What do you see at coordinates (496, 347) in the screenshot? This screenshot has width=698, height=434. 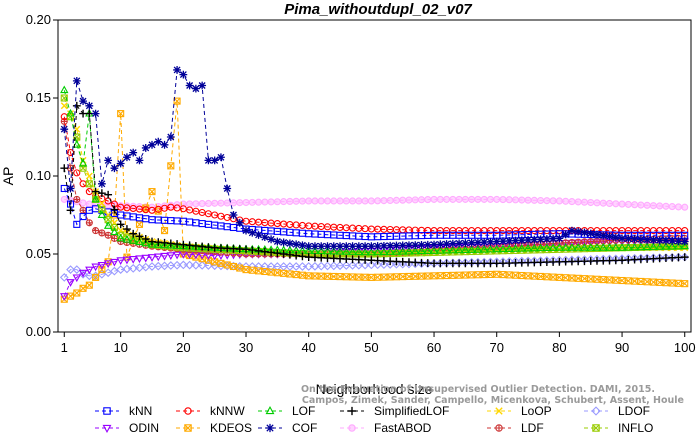 I see `x-tick-label: 70` at bounding box center [496, 347].